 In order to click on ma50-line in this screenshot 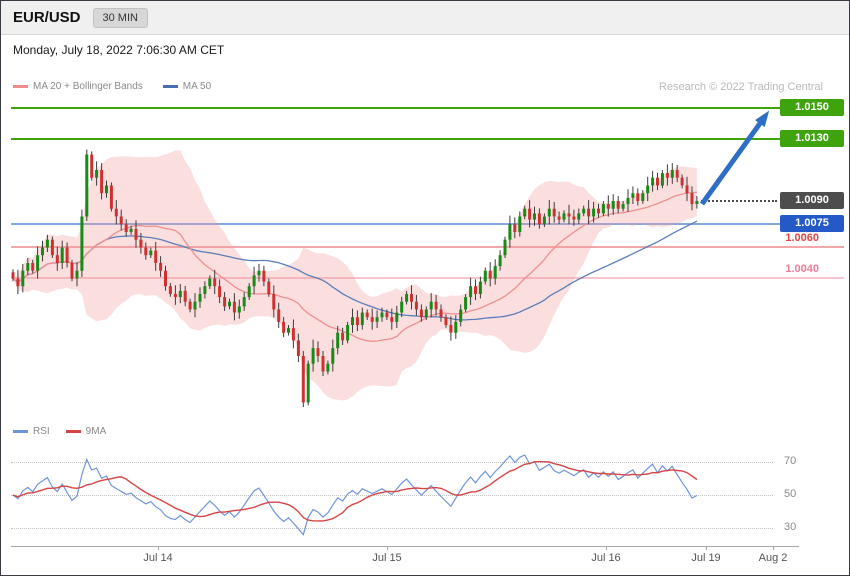, I will do `click(355, 270)`.